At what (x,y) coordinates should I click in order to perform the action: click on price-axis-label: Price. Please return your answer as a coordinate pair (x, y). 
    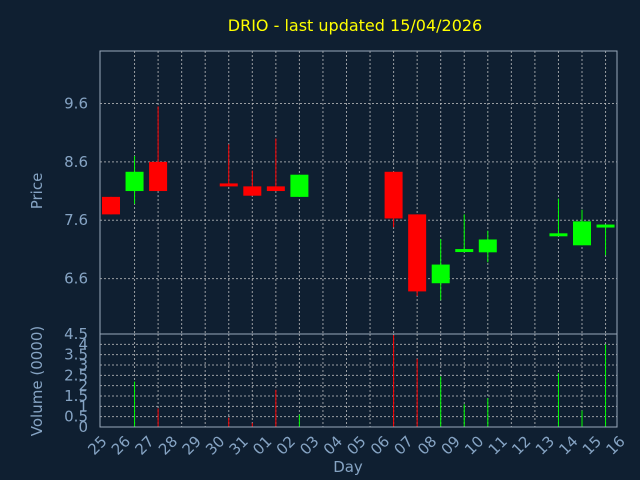
    Looking at the image, I should click on (37, 191).